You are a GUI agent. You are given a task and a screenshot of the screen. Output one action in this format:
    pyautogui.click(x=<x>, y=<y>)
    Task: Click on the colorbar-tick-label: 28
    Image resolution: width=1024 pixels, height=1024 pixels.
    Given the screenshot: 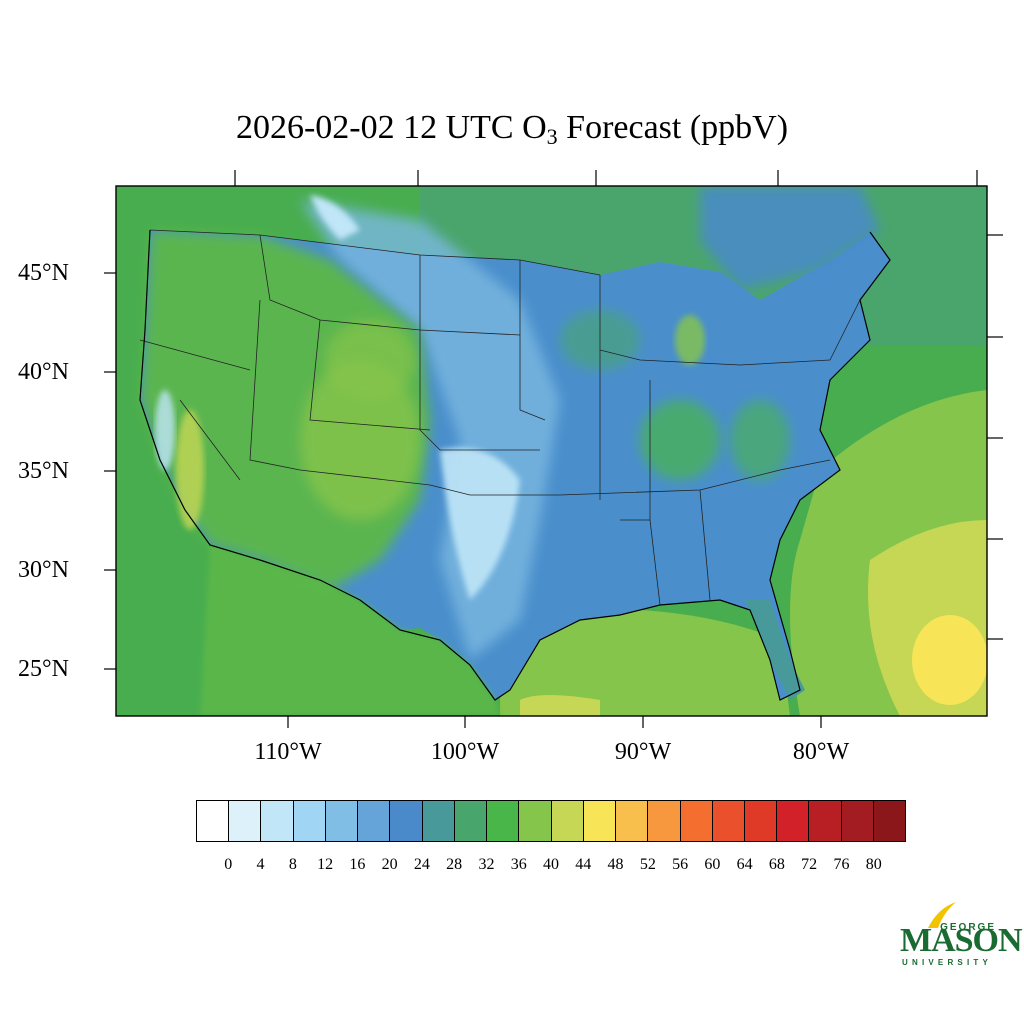 What is the action you would take?
    pyautogui.click(x=454, y=864)
    